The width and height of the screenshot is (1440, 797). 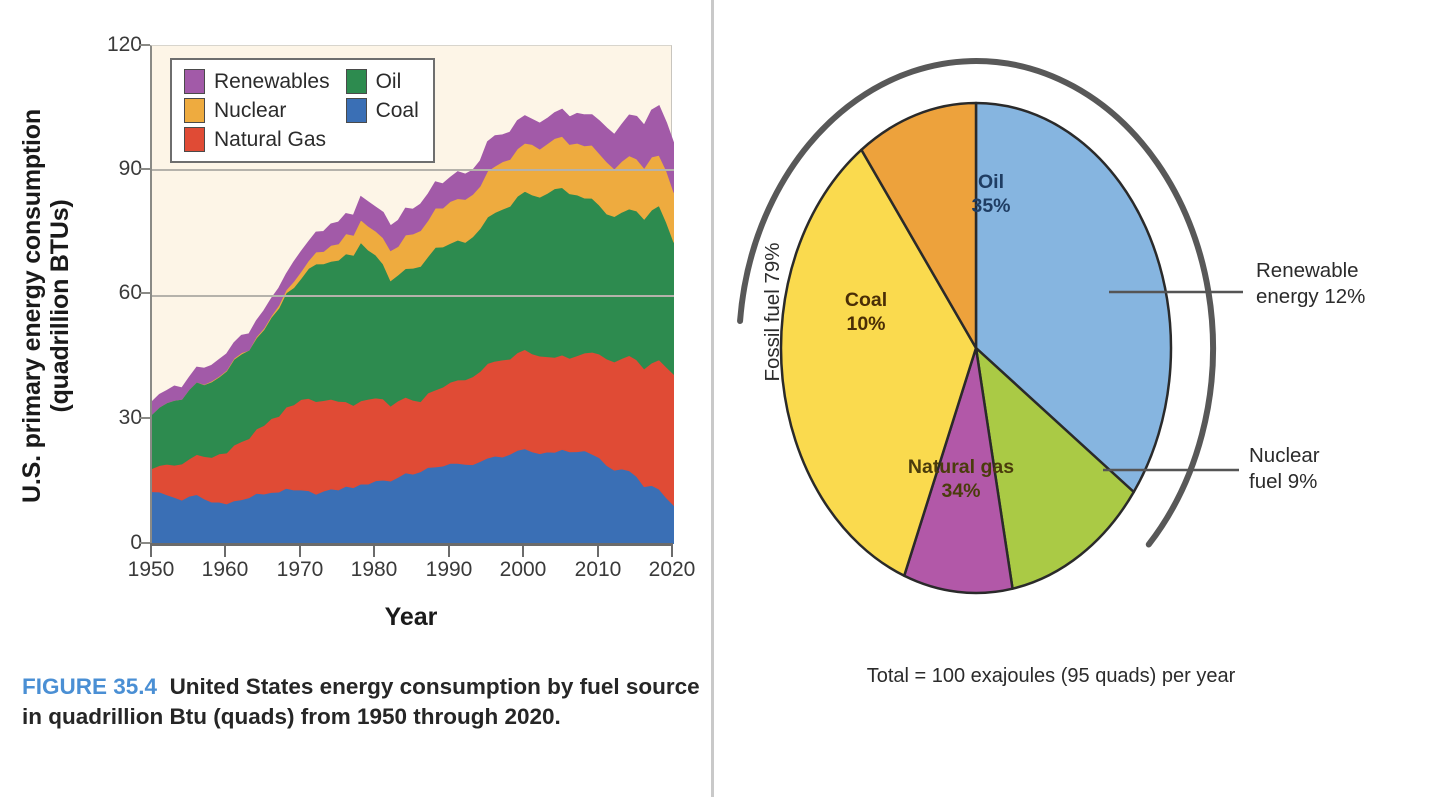 I want to click on legend-label-nuclear: Nuclear, so click(x=250, y=110).